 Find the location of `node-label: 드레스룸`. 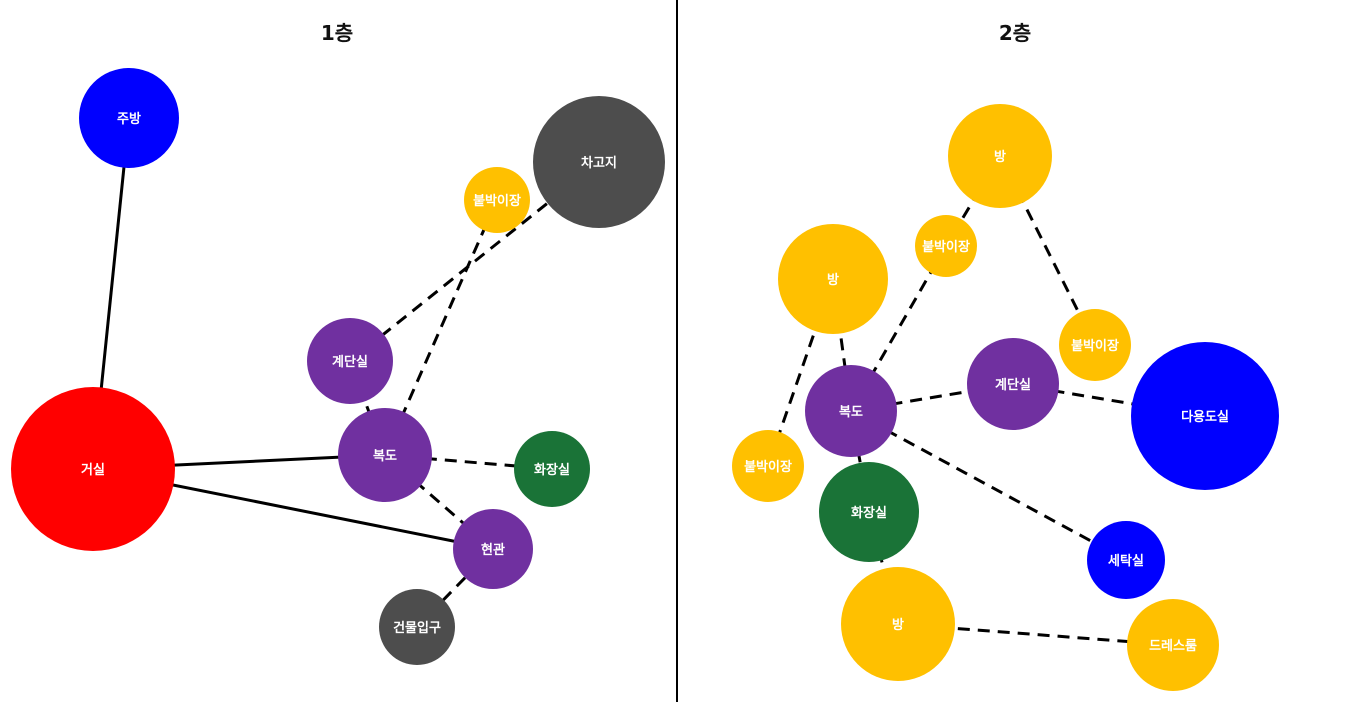

node-label: 드레스룸 is located at coordinates (1173, 646).